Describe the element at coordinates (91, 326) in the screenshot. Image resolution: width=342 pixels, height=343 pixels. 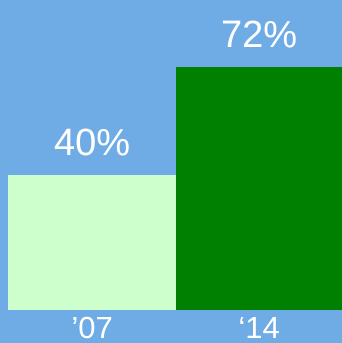
I see `x-tick-label-0: ’07` at that location.